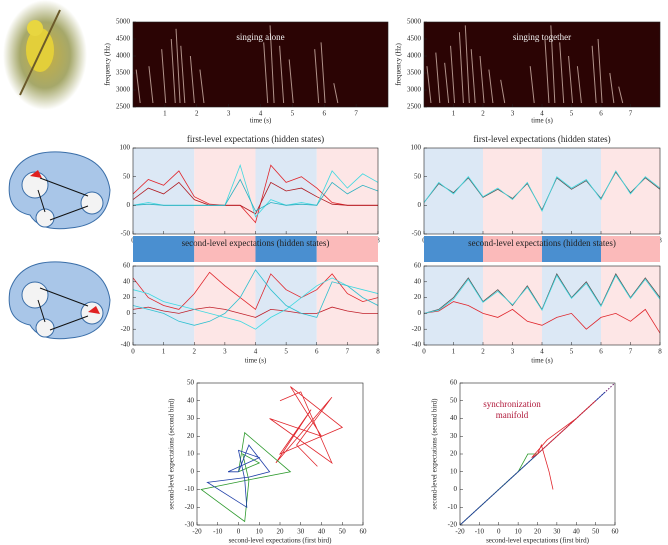  Describe the element at coordinates (454, 383) in the screenshot. I see `y-tick-label: 60` at that location.